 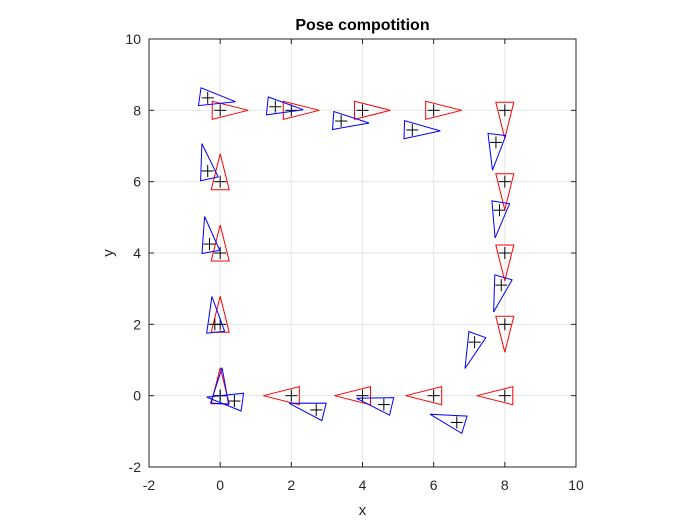 I want to click on x-axis-label: x, so click(x=363, y=510).